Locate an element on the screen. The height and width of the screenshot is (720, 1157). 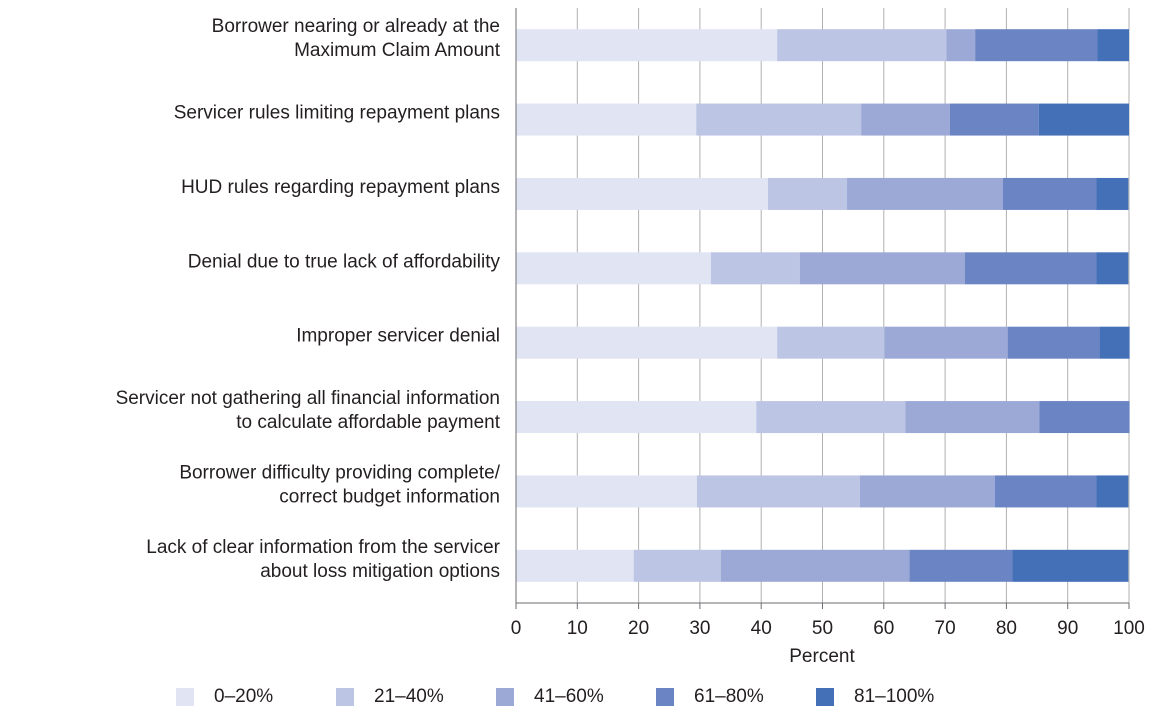
x-tick-label: 10 is located at coordinates (577, 628).